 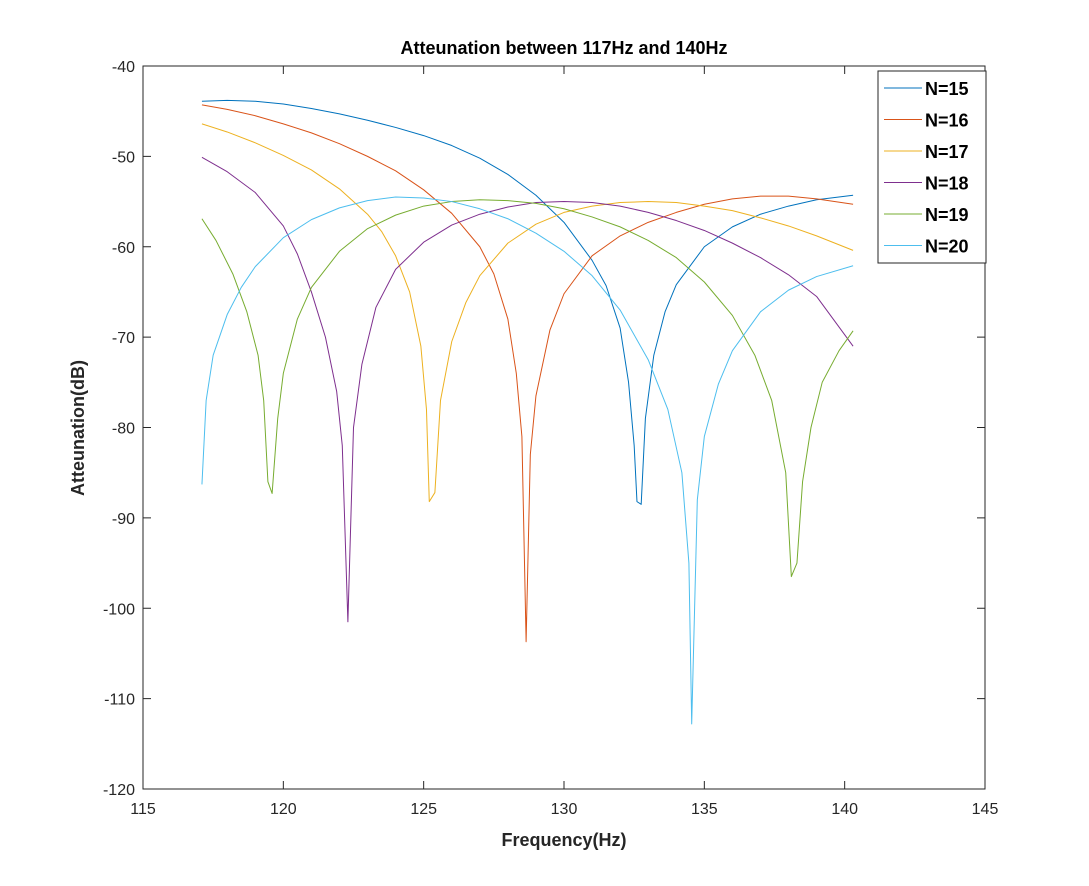 I want to click on x-tick-label: 140, so click(x=844, y=809).